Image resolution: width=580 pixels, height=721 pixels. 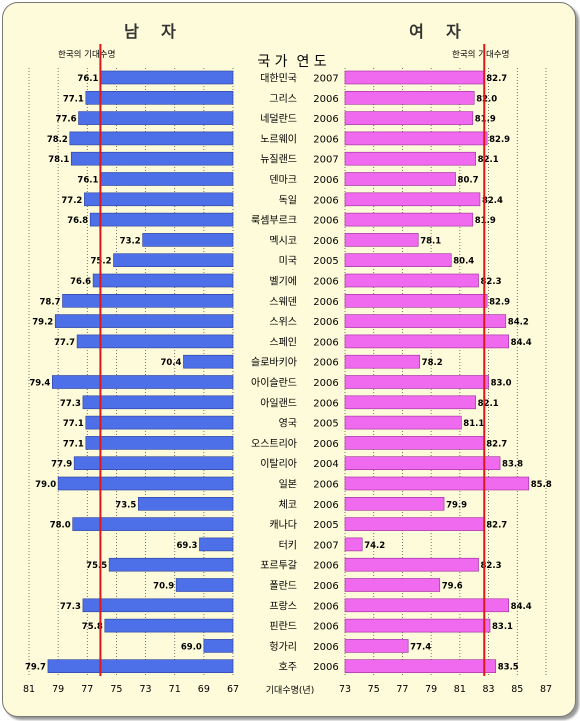 I want to click on female-value-label: 81.1, so click(x=473, y=424).